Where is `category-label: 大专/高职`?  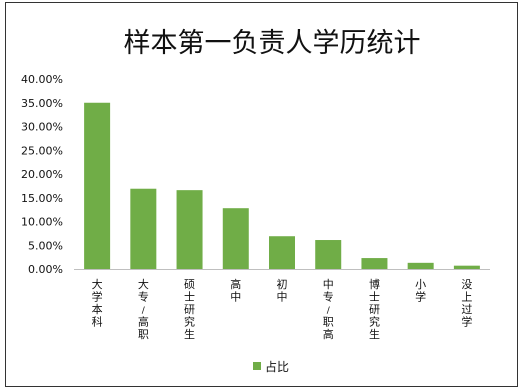 category-label: 大专/高职 is located at coordinates (143, 309).